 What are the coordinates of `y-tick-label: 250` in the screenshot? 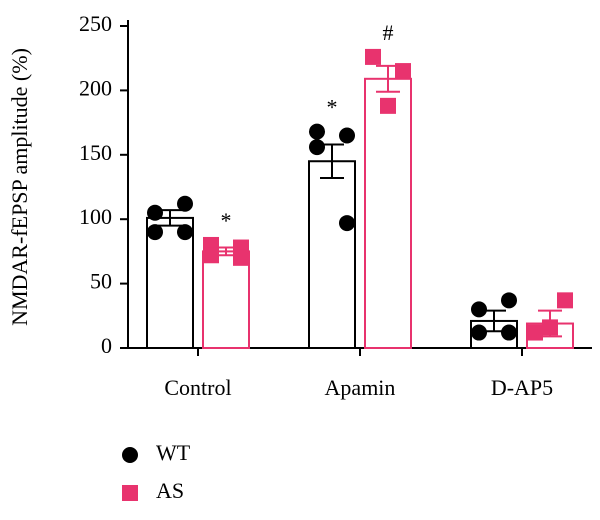 It's located at (95, 23).